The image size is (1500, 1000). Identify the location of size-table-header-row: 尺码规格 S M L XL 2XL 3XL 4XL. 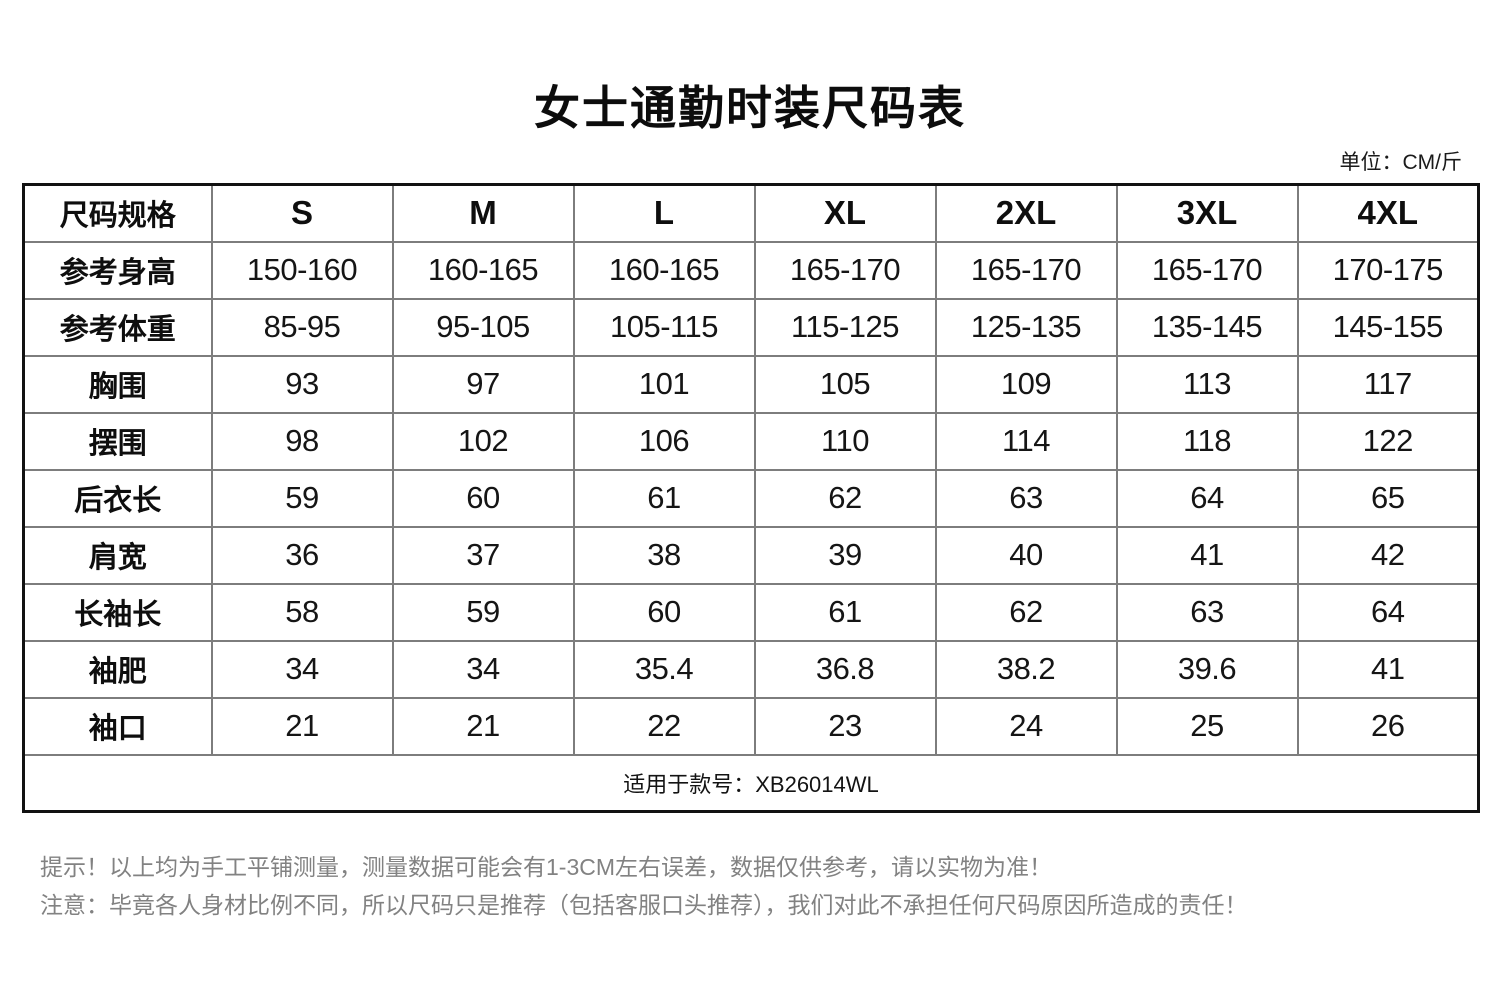
(751, 213).